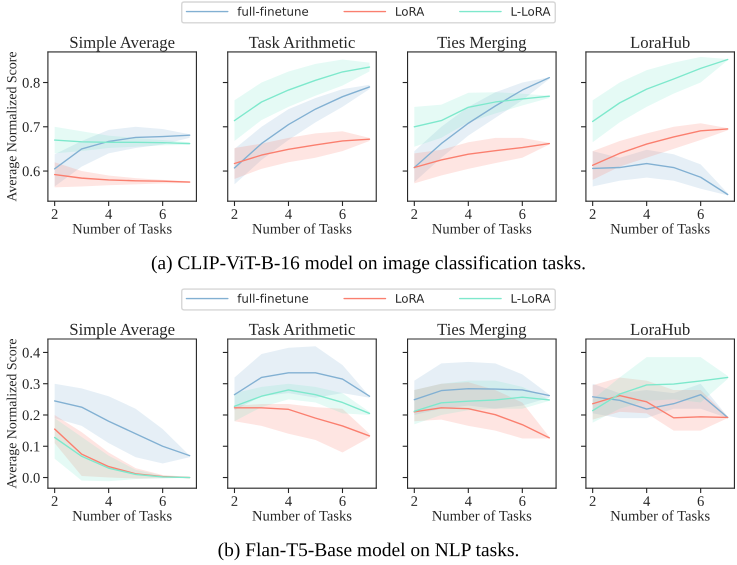 The image size is (737, 565). I want to click on y-tick-label: 0.3, so click(31, 384).